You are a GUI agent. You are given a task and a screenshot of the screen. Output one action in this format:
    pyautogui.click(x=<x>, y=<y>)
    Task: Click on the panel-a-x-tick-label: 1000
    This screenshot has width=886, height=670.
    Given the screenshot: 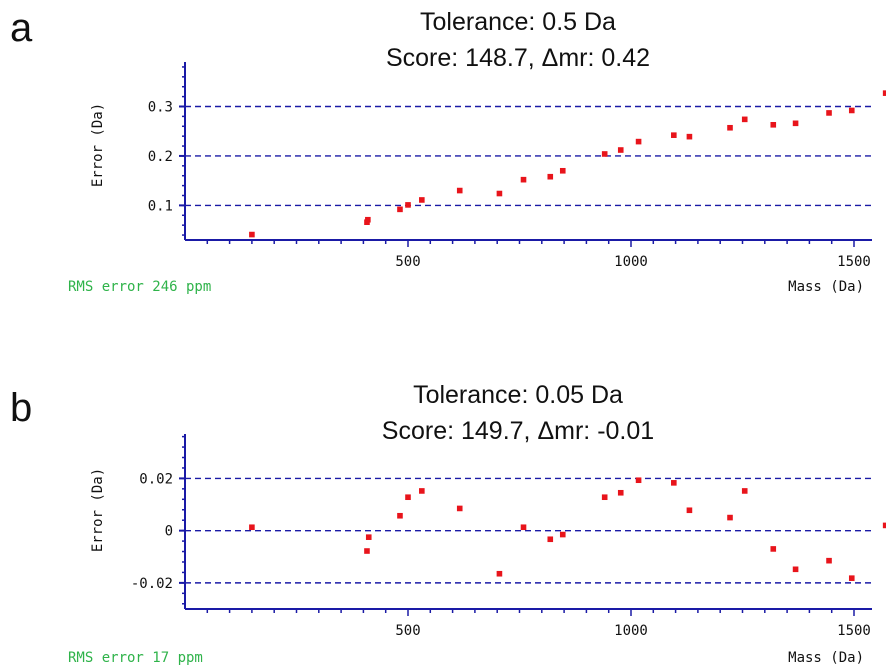 What is the action you would take?
    pyautogui.click(x=631, y=262)
    